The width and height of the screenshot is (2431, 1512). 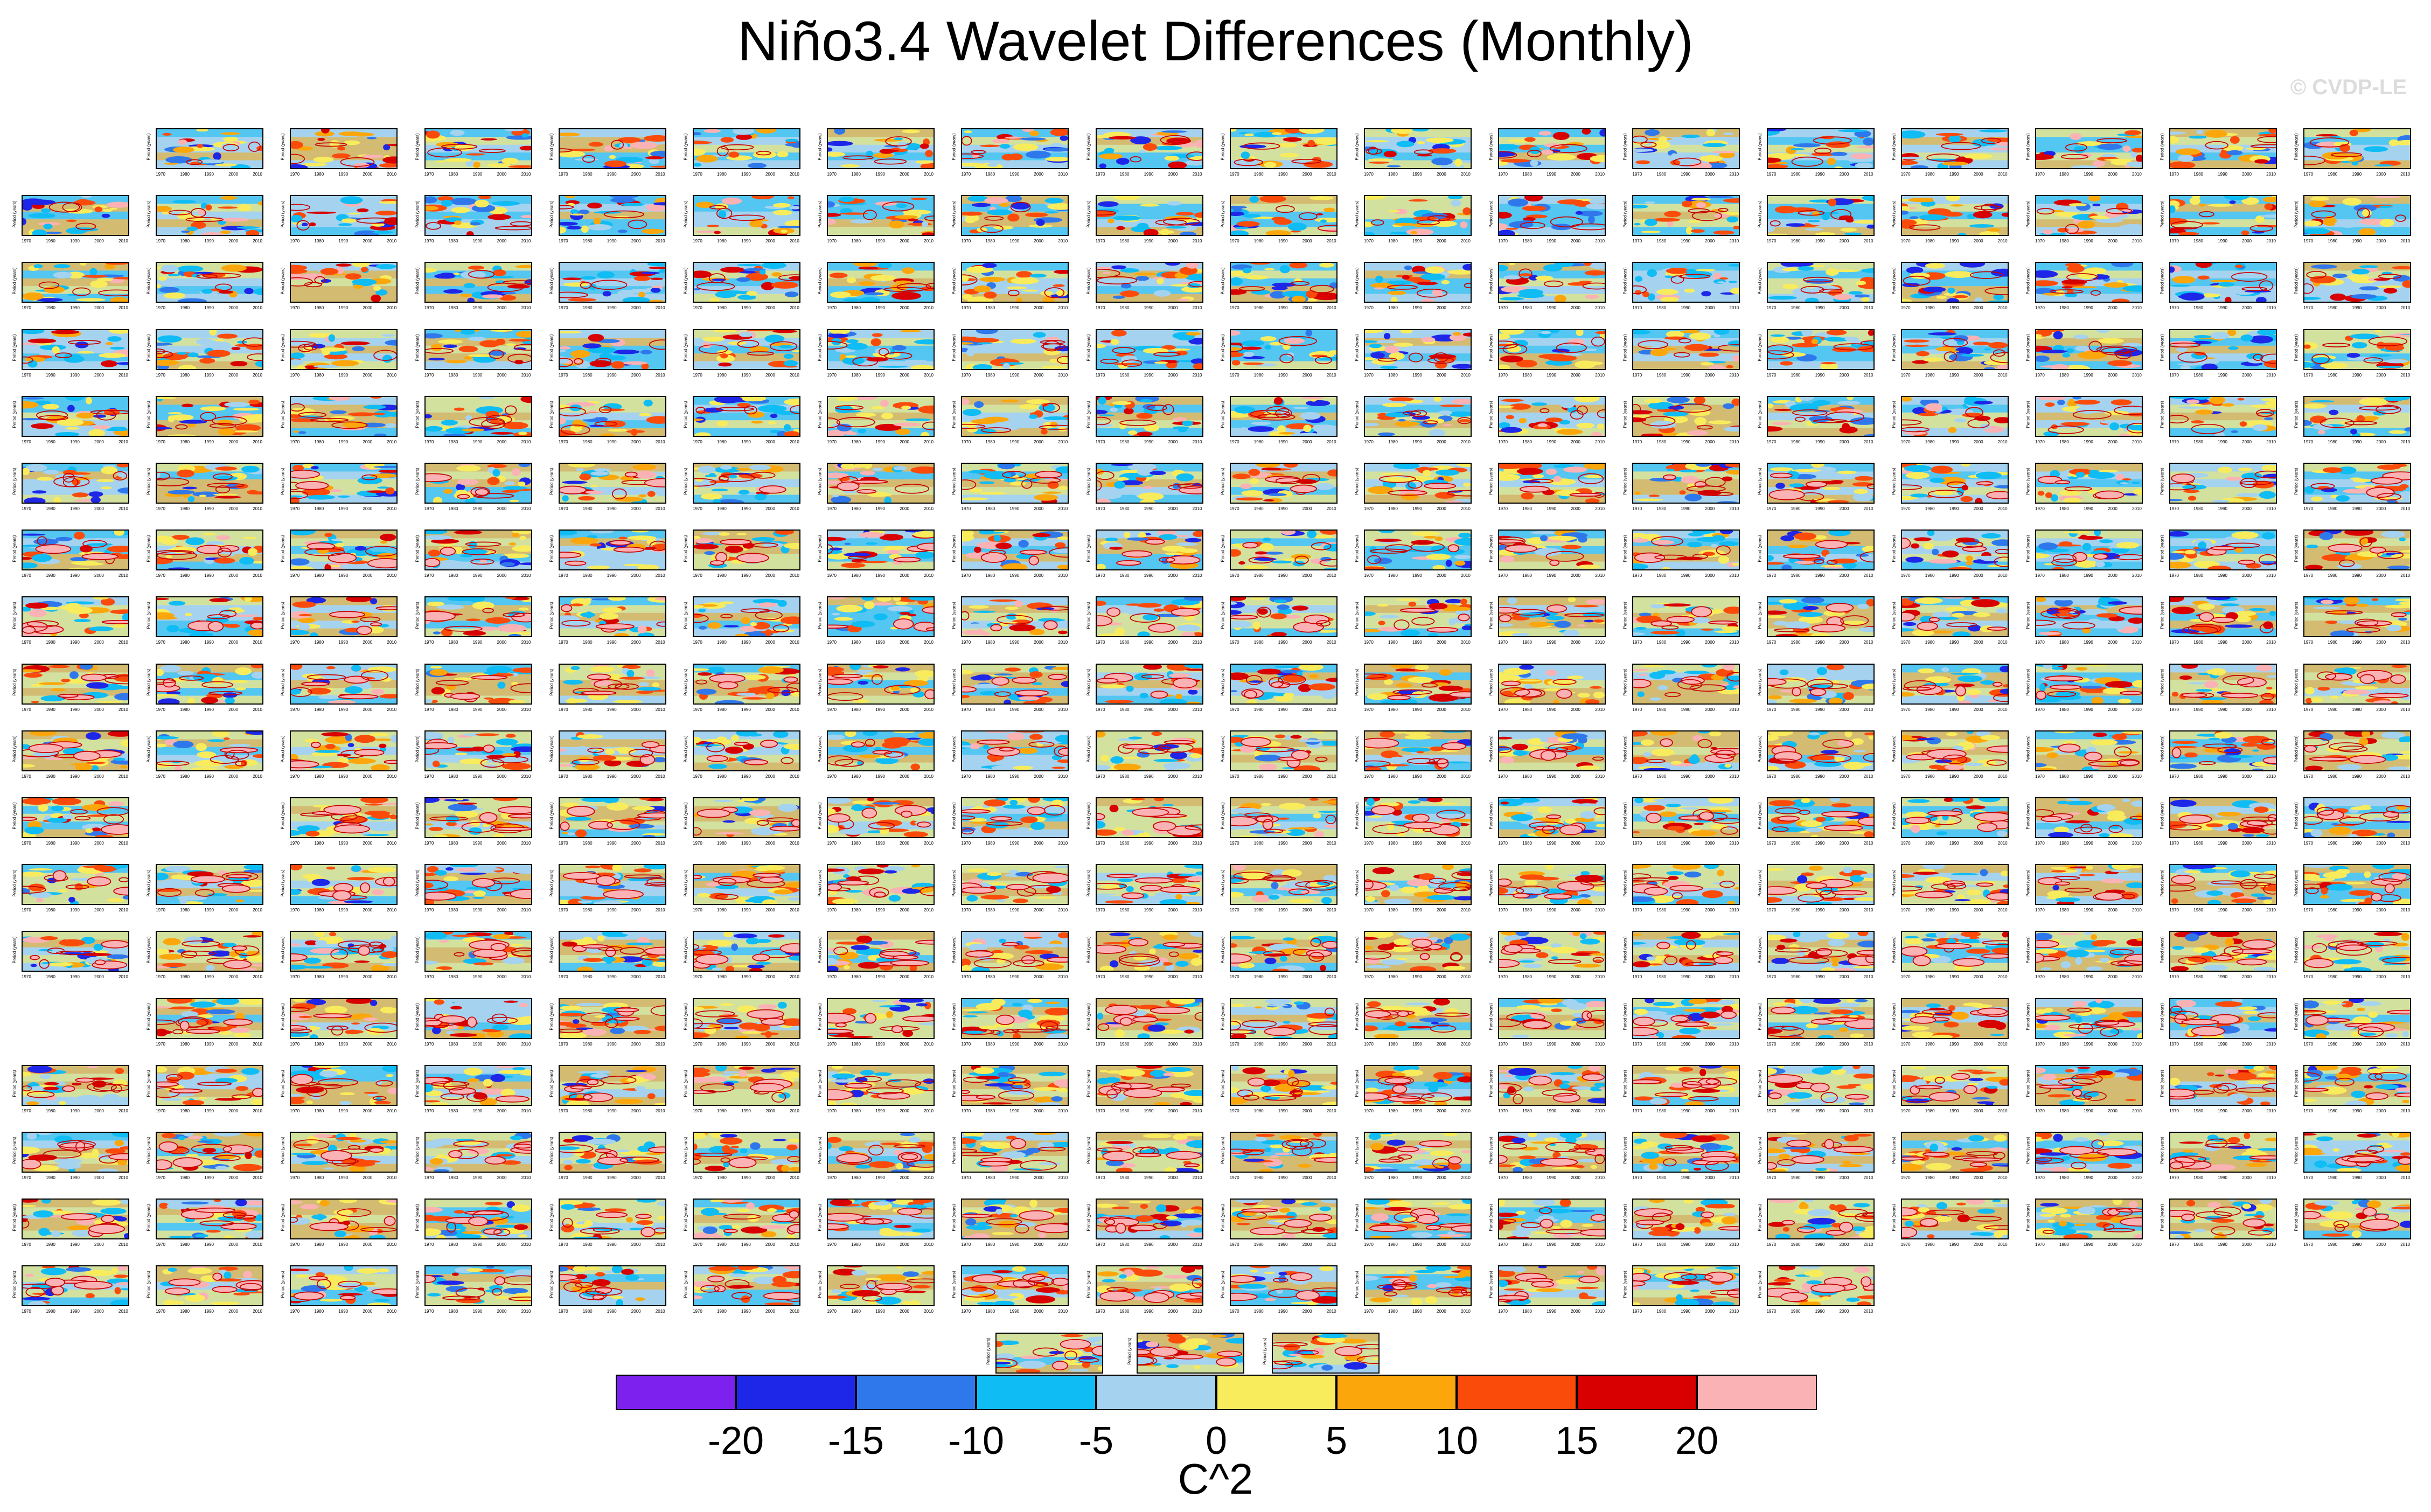 What do you see at coordinates (50, 576) in the screenshot?
I see `panel-xtick: 1980` at bounding box center [50, 576].